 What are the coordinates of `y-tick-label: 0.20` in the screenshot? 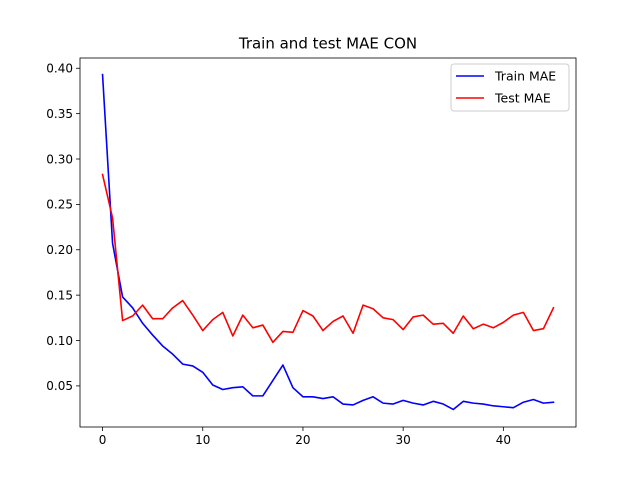 It's located at (59, 250).